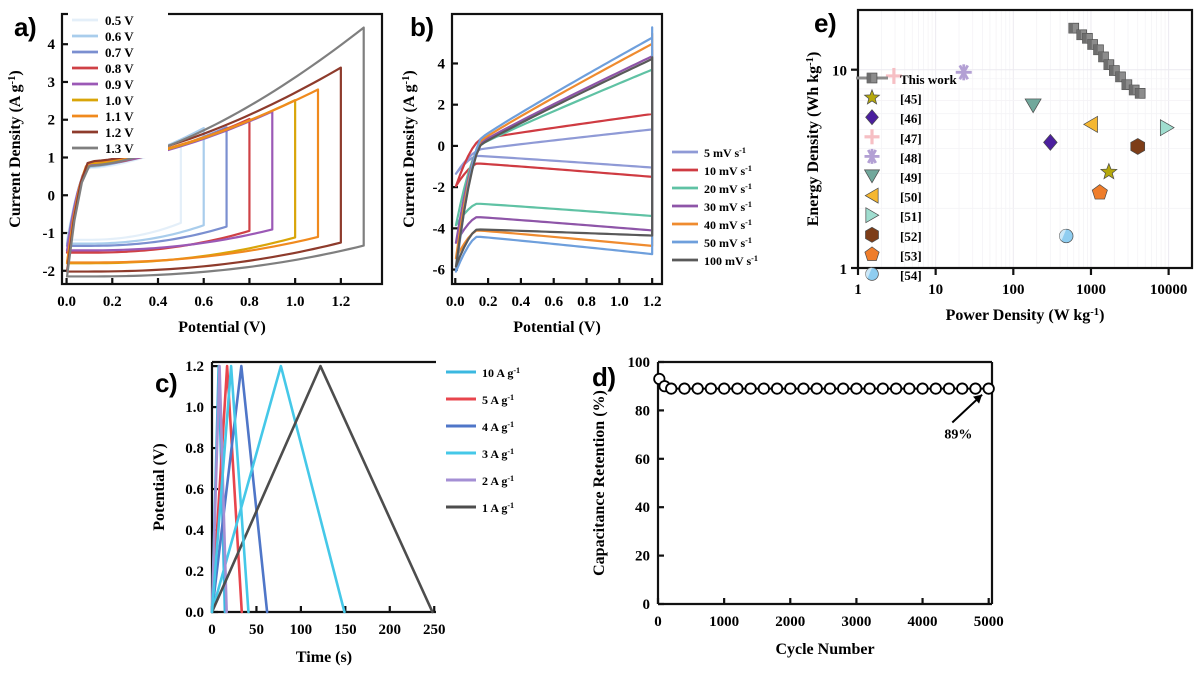 The height and width of the screenshot is (673, 1200). I want to click on legend-label: [48], so click(911, 157).